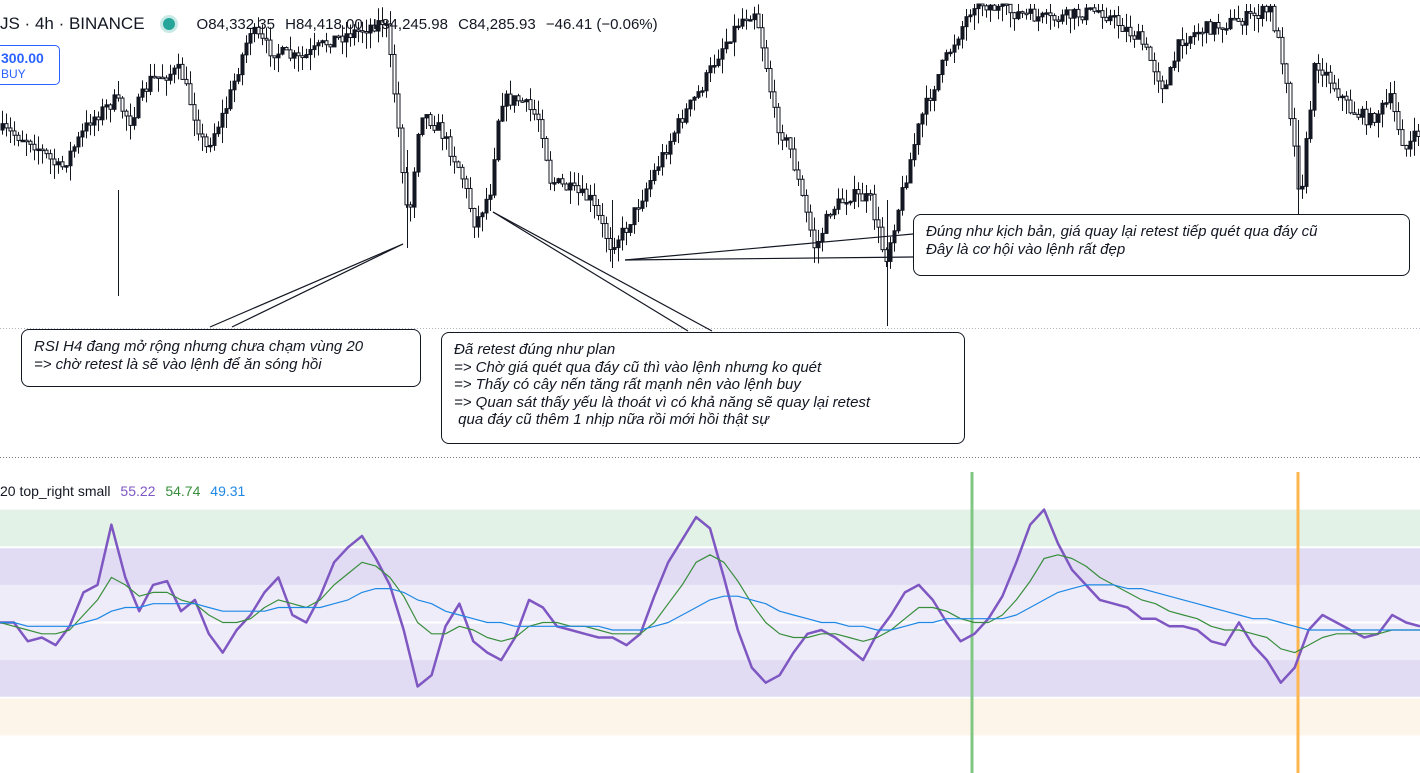  What do you see at coordinates (30, 65) in the screenshot?
I see `buy-button: 300.00 BUY` at bounding box center [30, 65].